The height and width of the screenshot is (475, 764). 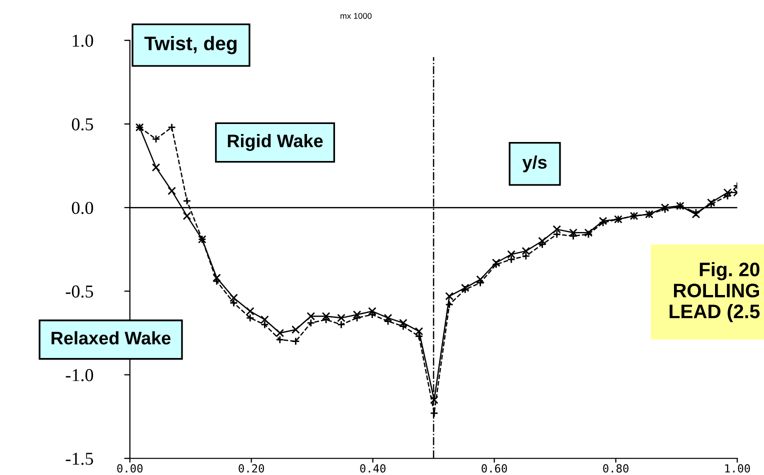 What do you see at coordinates (190, 45) in the screenshot?
I see `y-axis-title: Twist, deg` at bounding box center [190, 45].